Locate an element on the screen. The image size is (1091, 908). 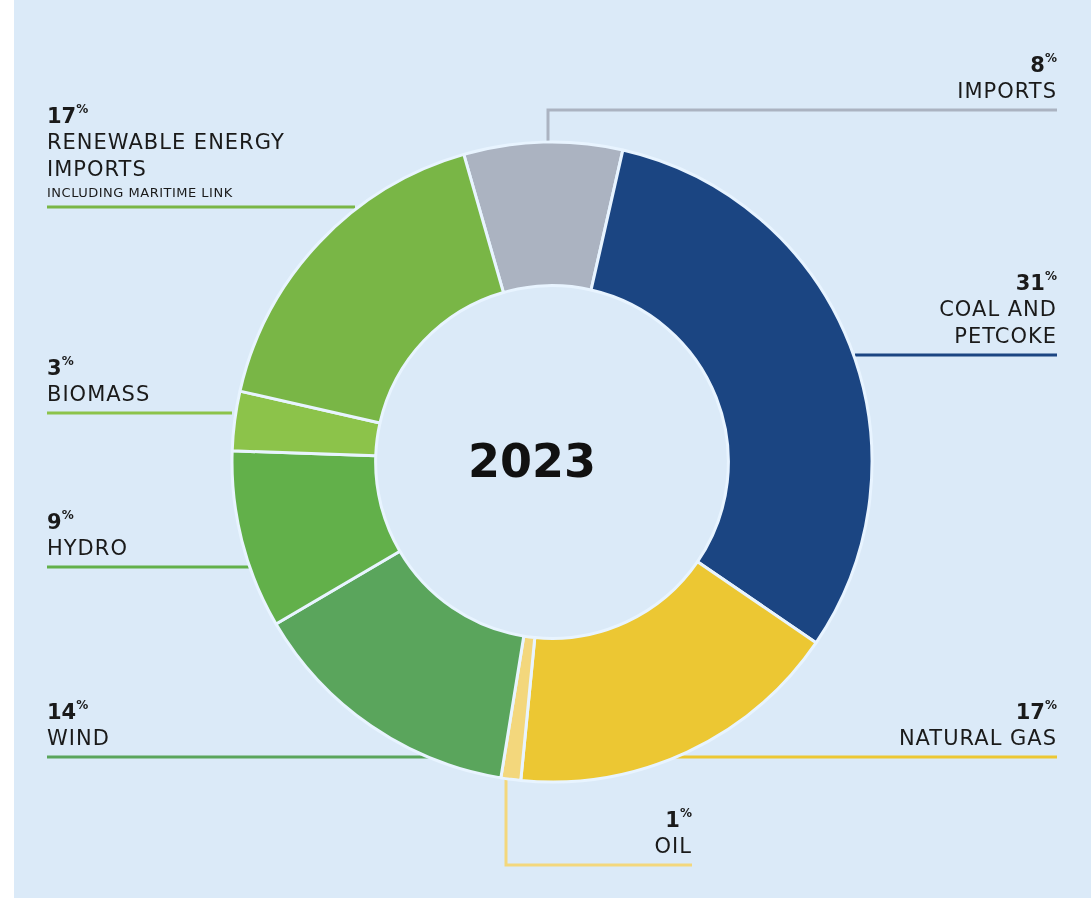
slice-label: OIL is located at coordinates (672, 845).